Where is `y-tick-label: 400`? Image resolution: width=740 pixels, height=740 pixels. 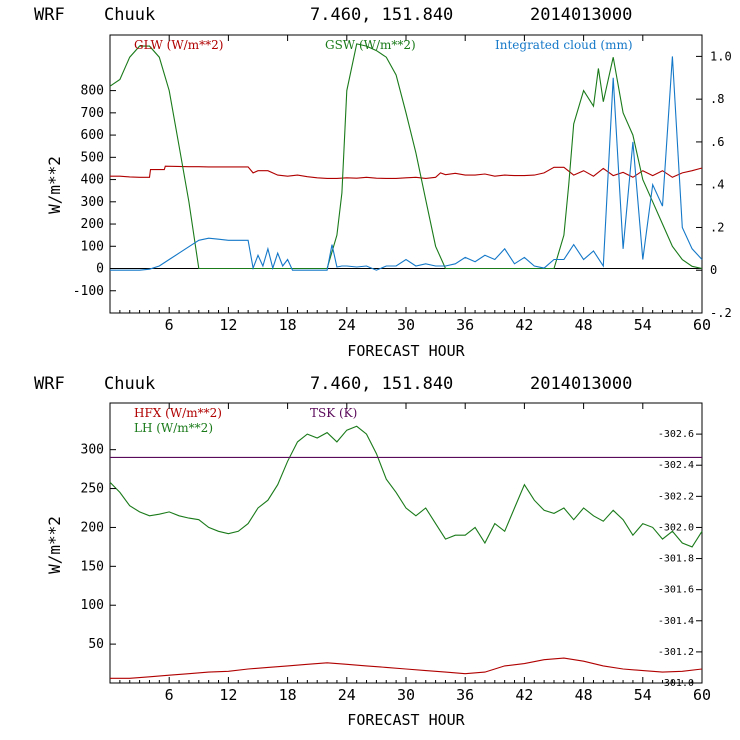 y-tick-label: 400 is located at coordinates (92, 180).